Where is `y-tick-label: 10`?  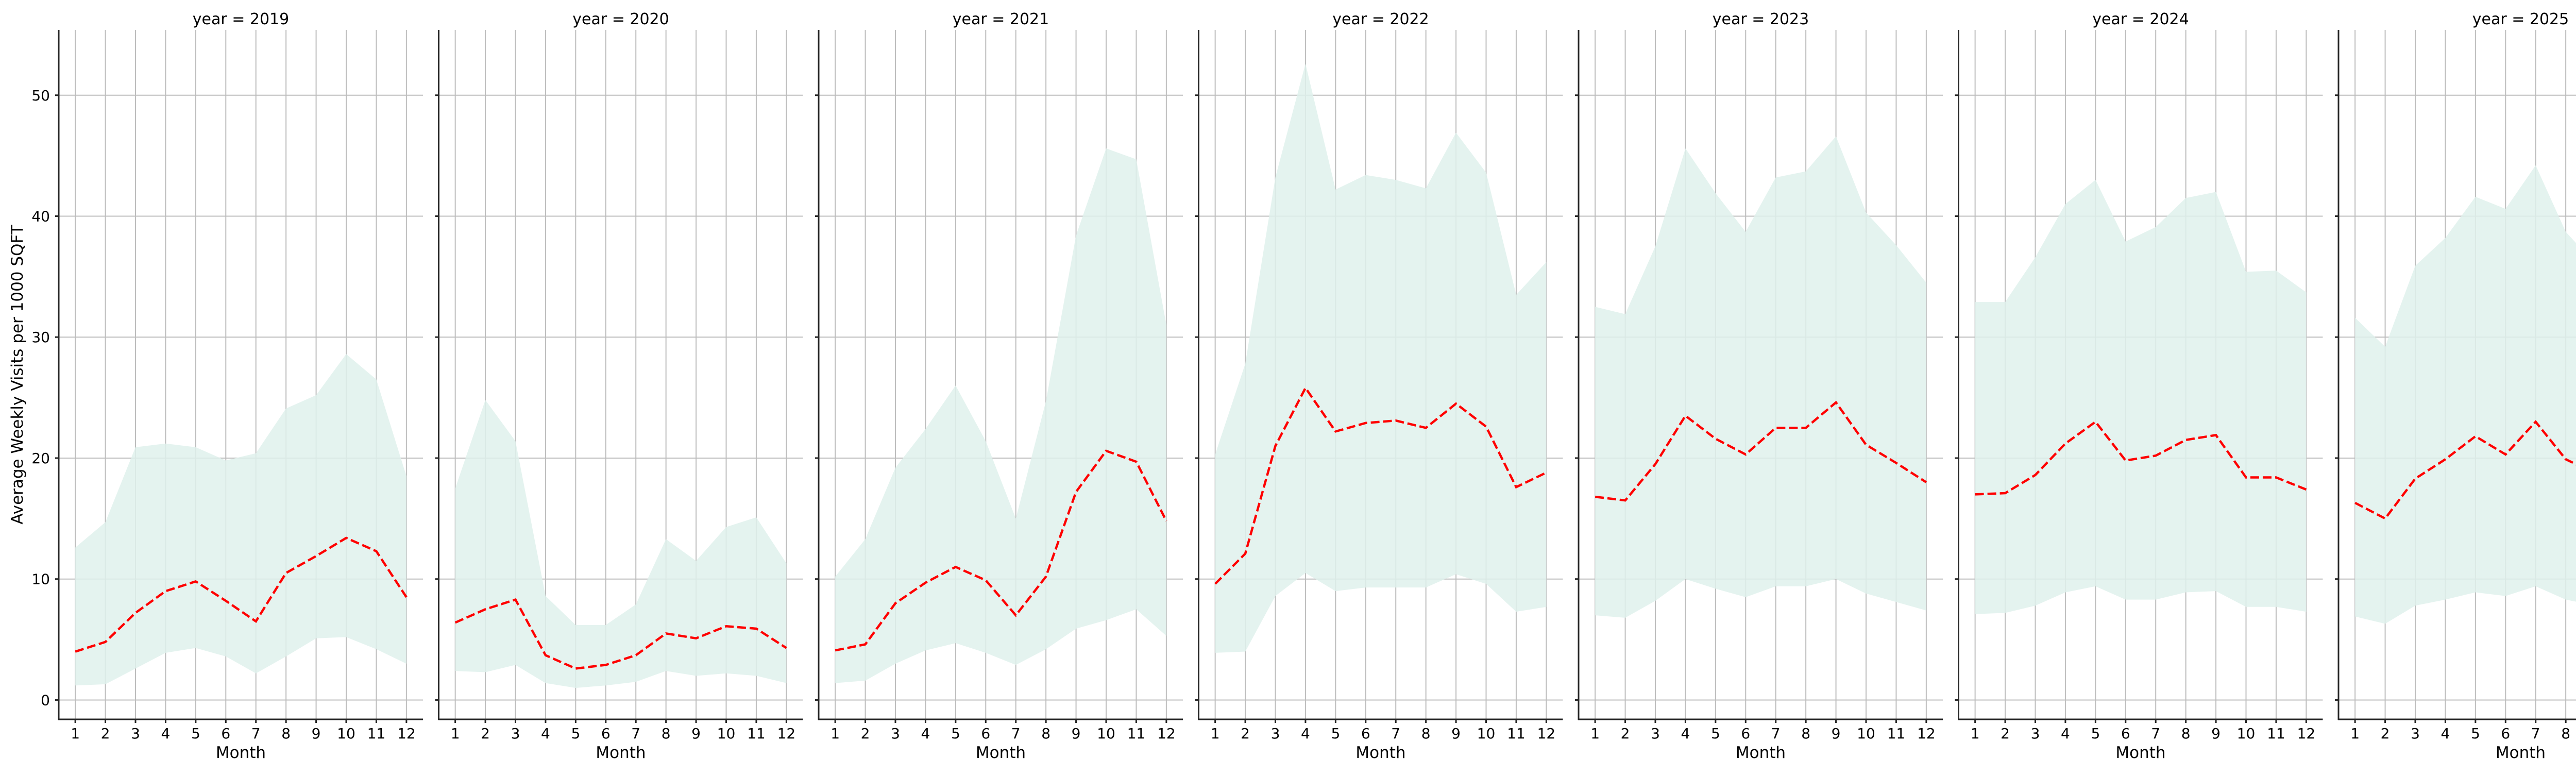
y-tick-label: 10 is located at coordinates (40, 579).